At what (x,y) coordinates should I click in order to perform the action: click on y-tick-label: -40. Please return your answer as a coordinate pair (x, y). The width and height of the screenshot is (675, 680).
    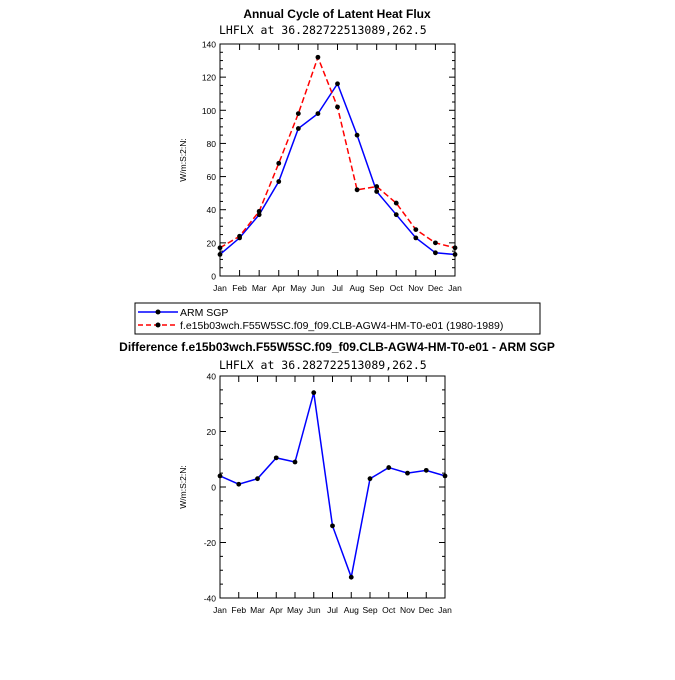
    Looking at the image, I should click on (210, 599).